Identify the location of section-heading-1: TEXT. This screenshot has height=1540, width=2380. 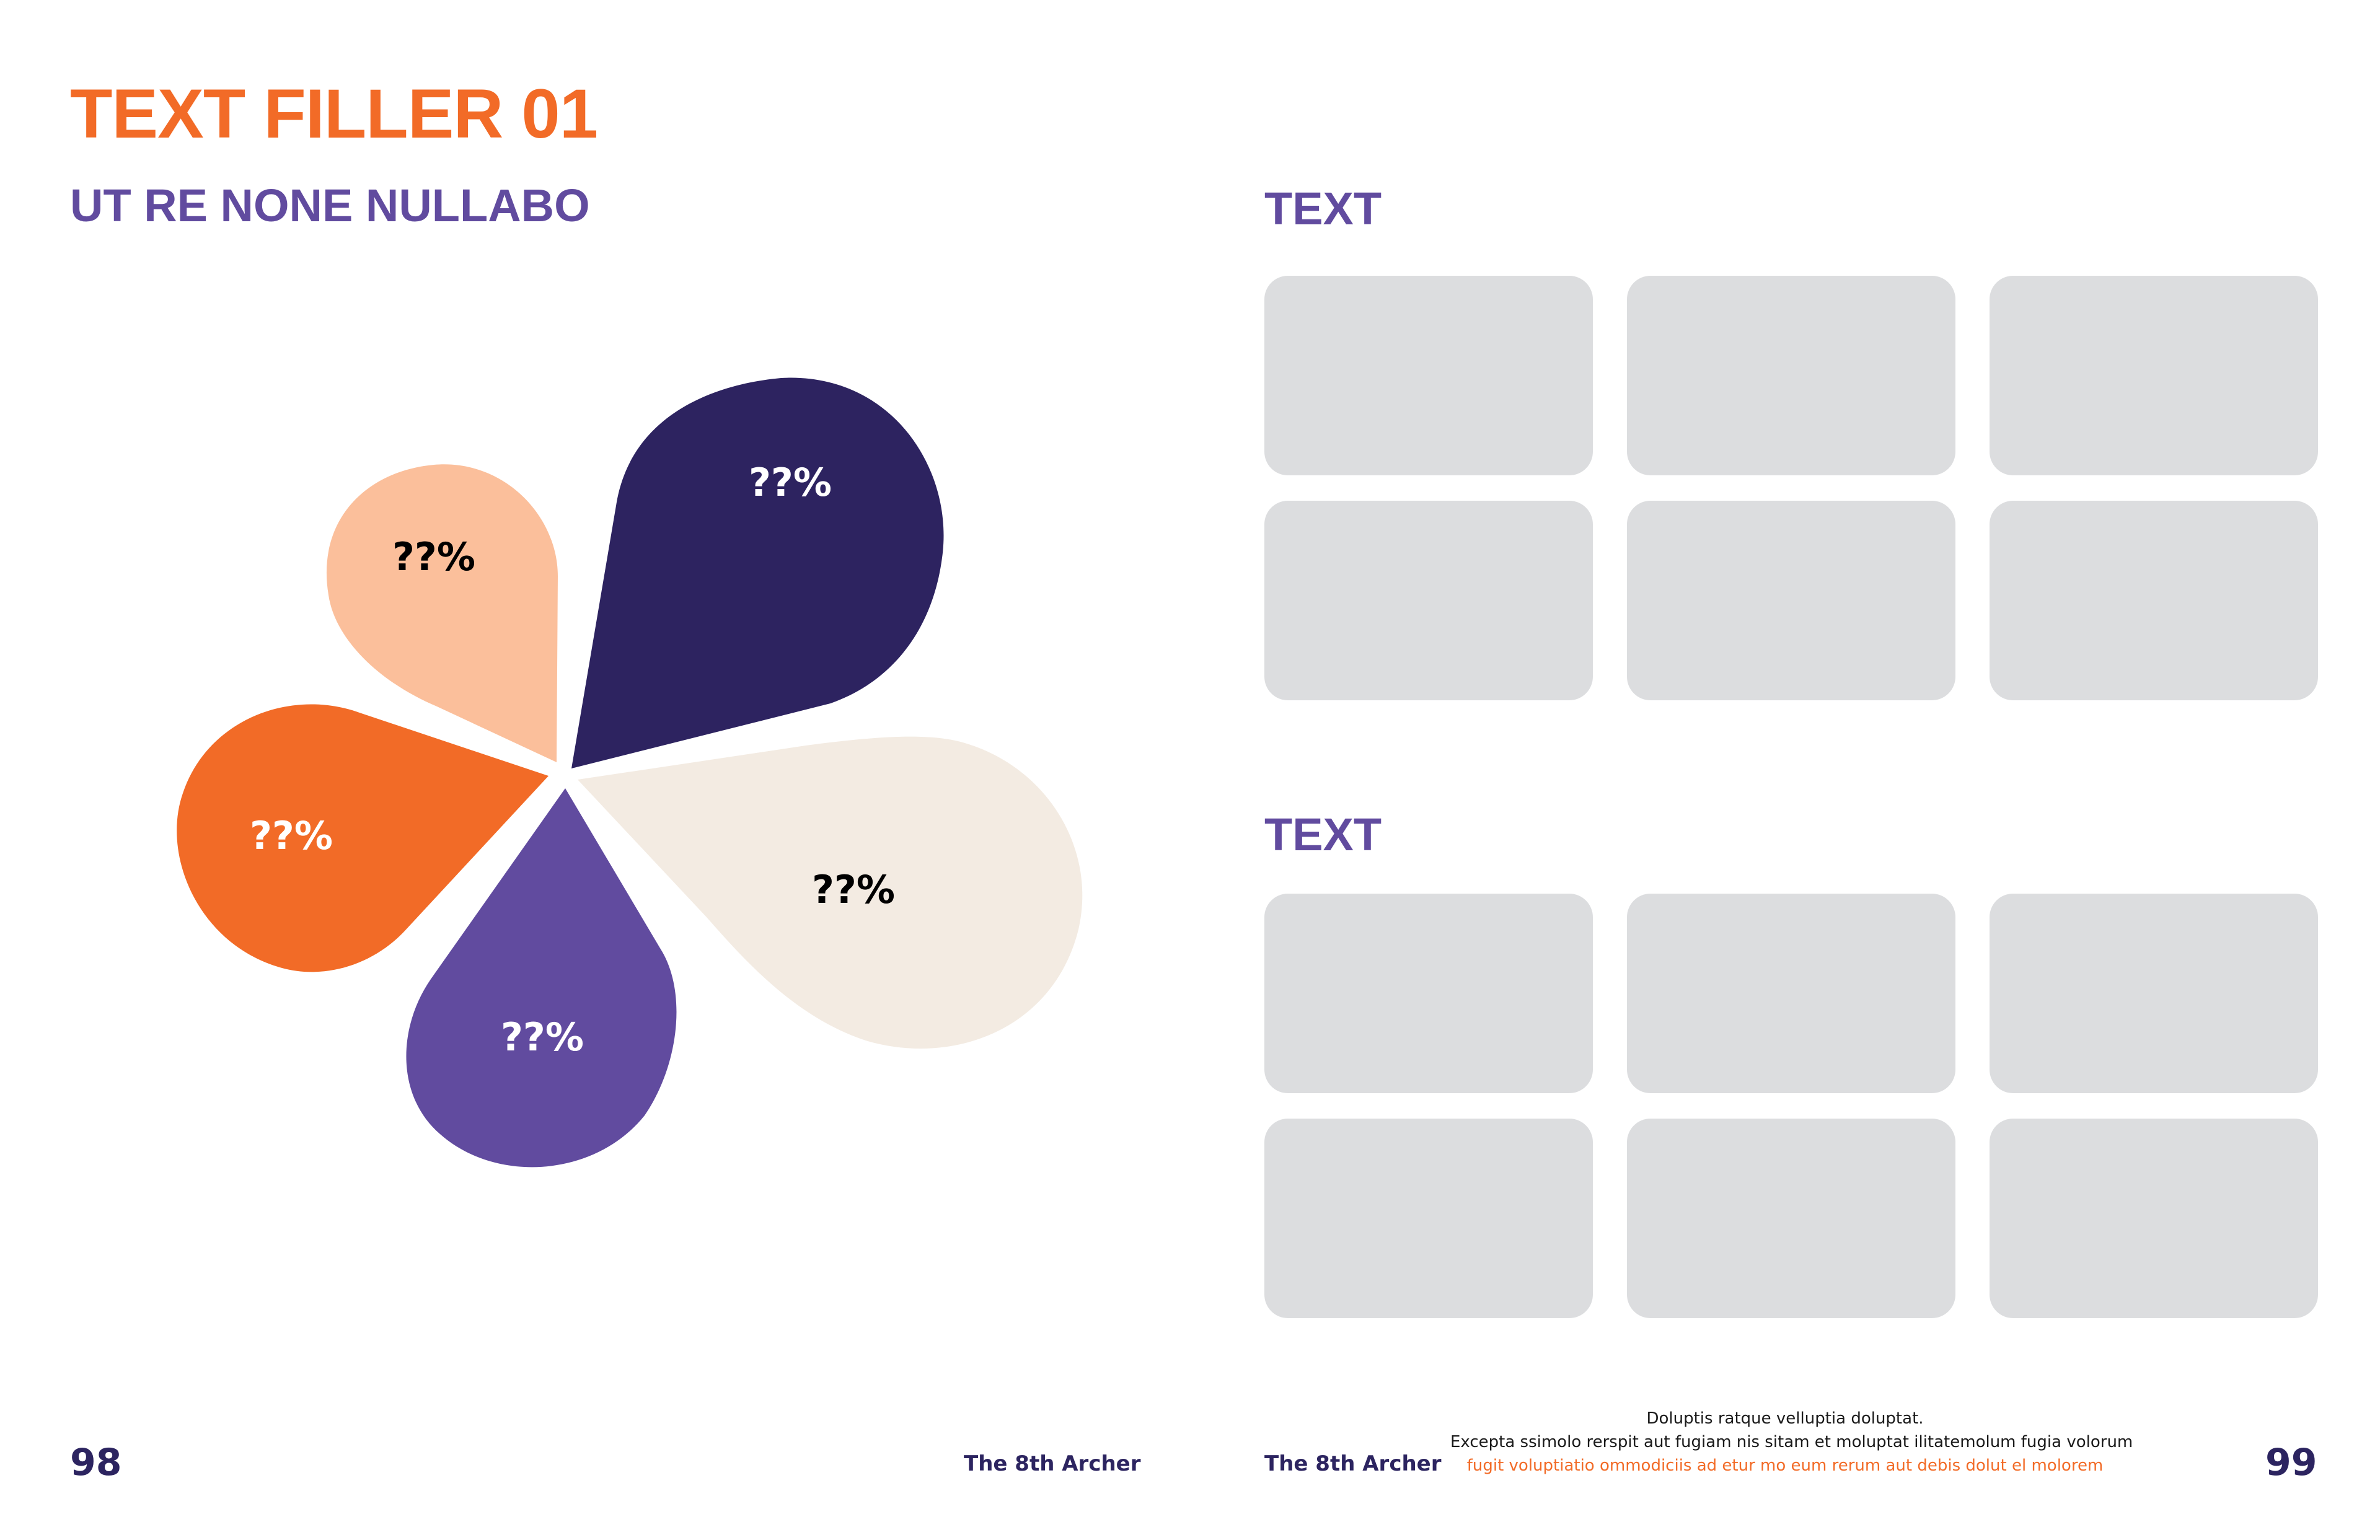
(1323, 208).